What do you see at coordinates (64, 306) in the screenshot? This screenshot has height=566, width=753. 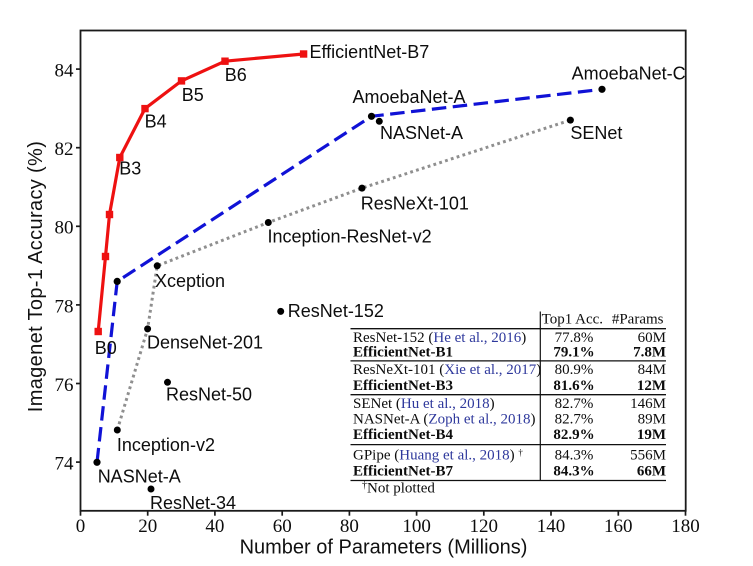 I see `svg-text: 78` at bounding box center [64, 306].